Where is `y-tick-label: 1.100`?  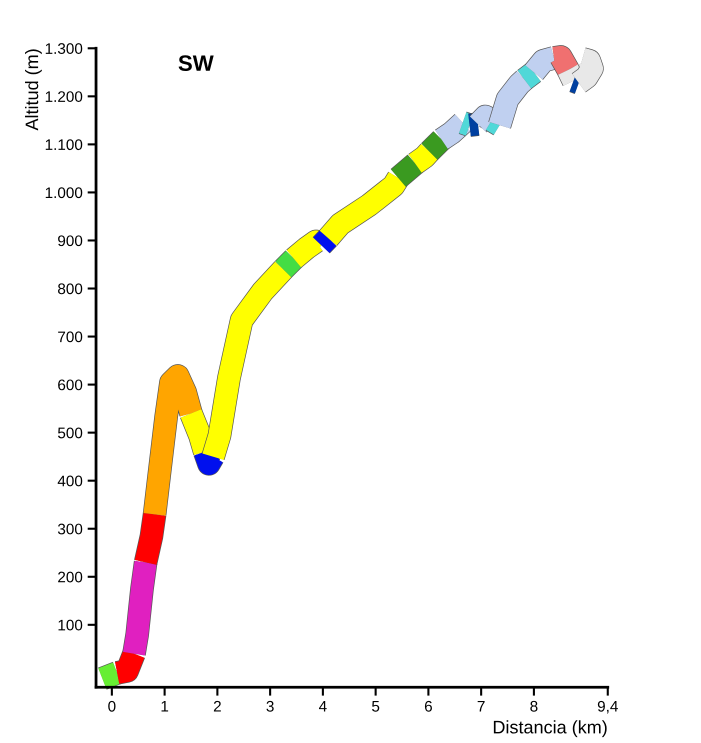 y-tick-label: 1.100 is located at coordinates (64, 144).